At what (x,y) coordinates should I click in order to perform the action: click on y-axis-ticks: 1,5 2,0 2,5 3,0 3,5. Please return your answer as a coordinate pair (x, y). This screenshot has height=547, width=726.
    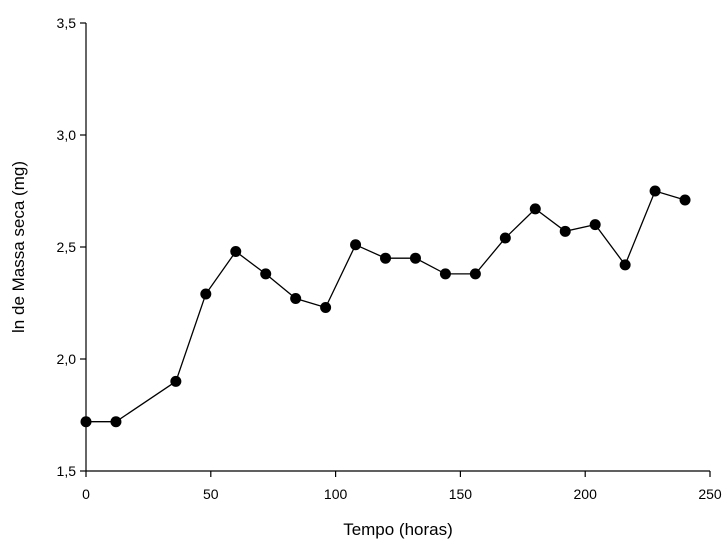
    Looking at the image, I should click on (71, 247).